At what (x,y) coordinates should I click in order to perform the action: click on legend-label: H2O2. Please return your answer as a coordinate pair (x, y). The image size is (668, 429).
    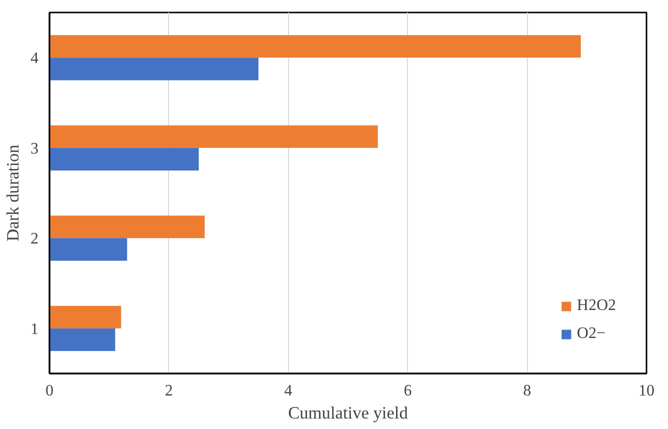
    Looking at the image, I should click on (596, 306).